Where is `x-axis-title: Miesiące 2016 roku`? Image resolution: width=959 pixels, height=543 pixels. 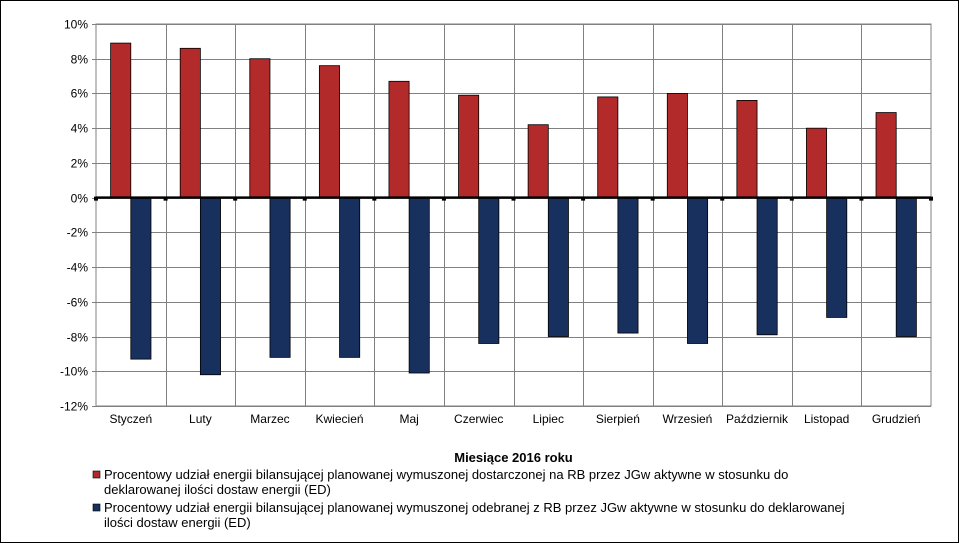
x-axis-title: Miesiące 2016 roku is located at coordinates (513, 457).